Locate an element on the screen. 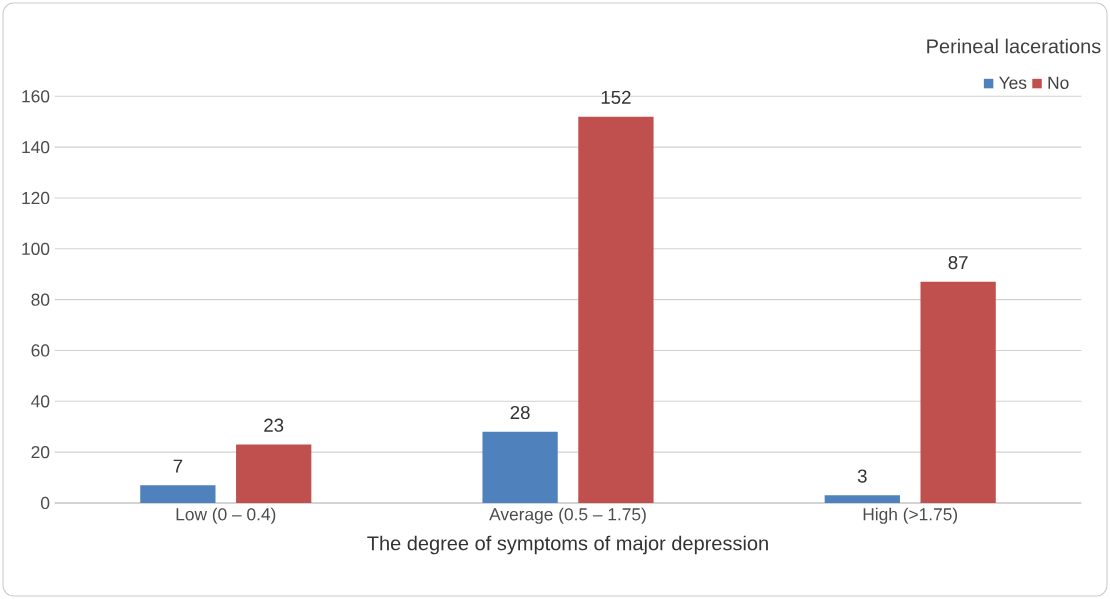 This screenshot has width=1110, height=599. y-tick-label: 0 is located at coordinates (45, 503).